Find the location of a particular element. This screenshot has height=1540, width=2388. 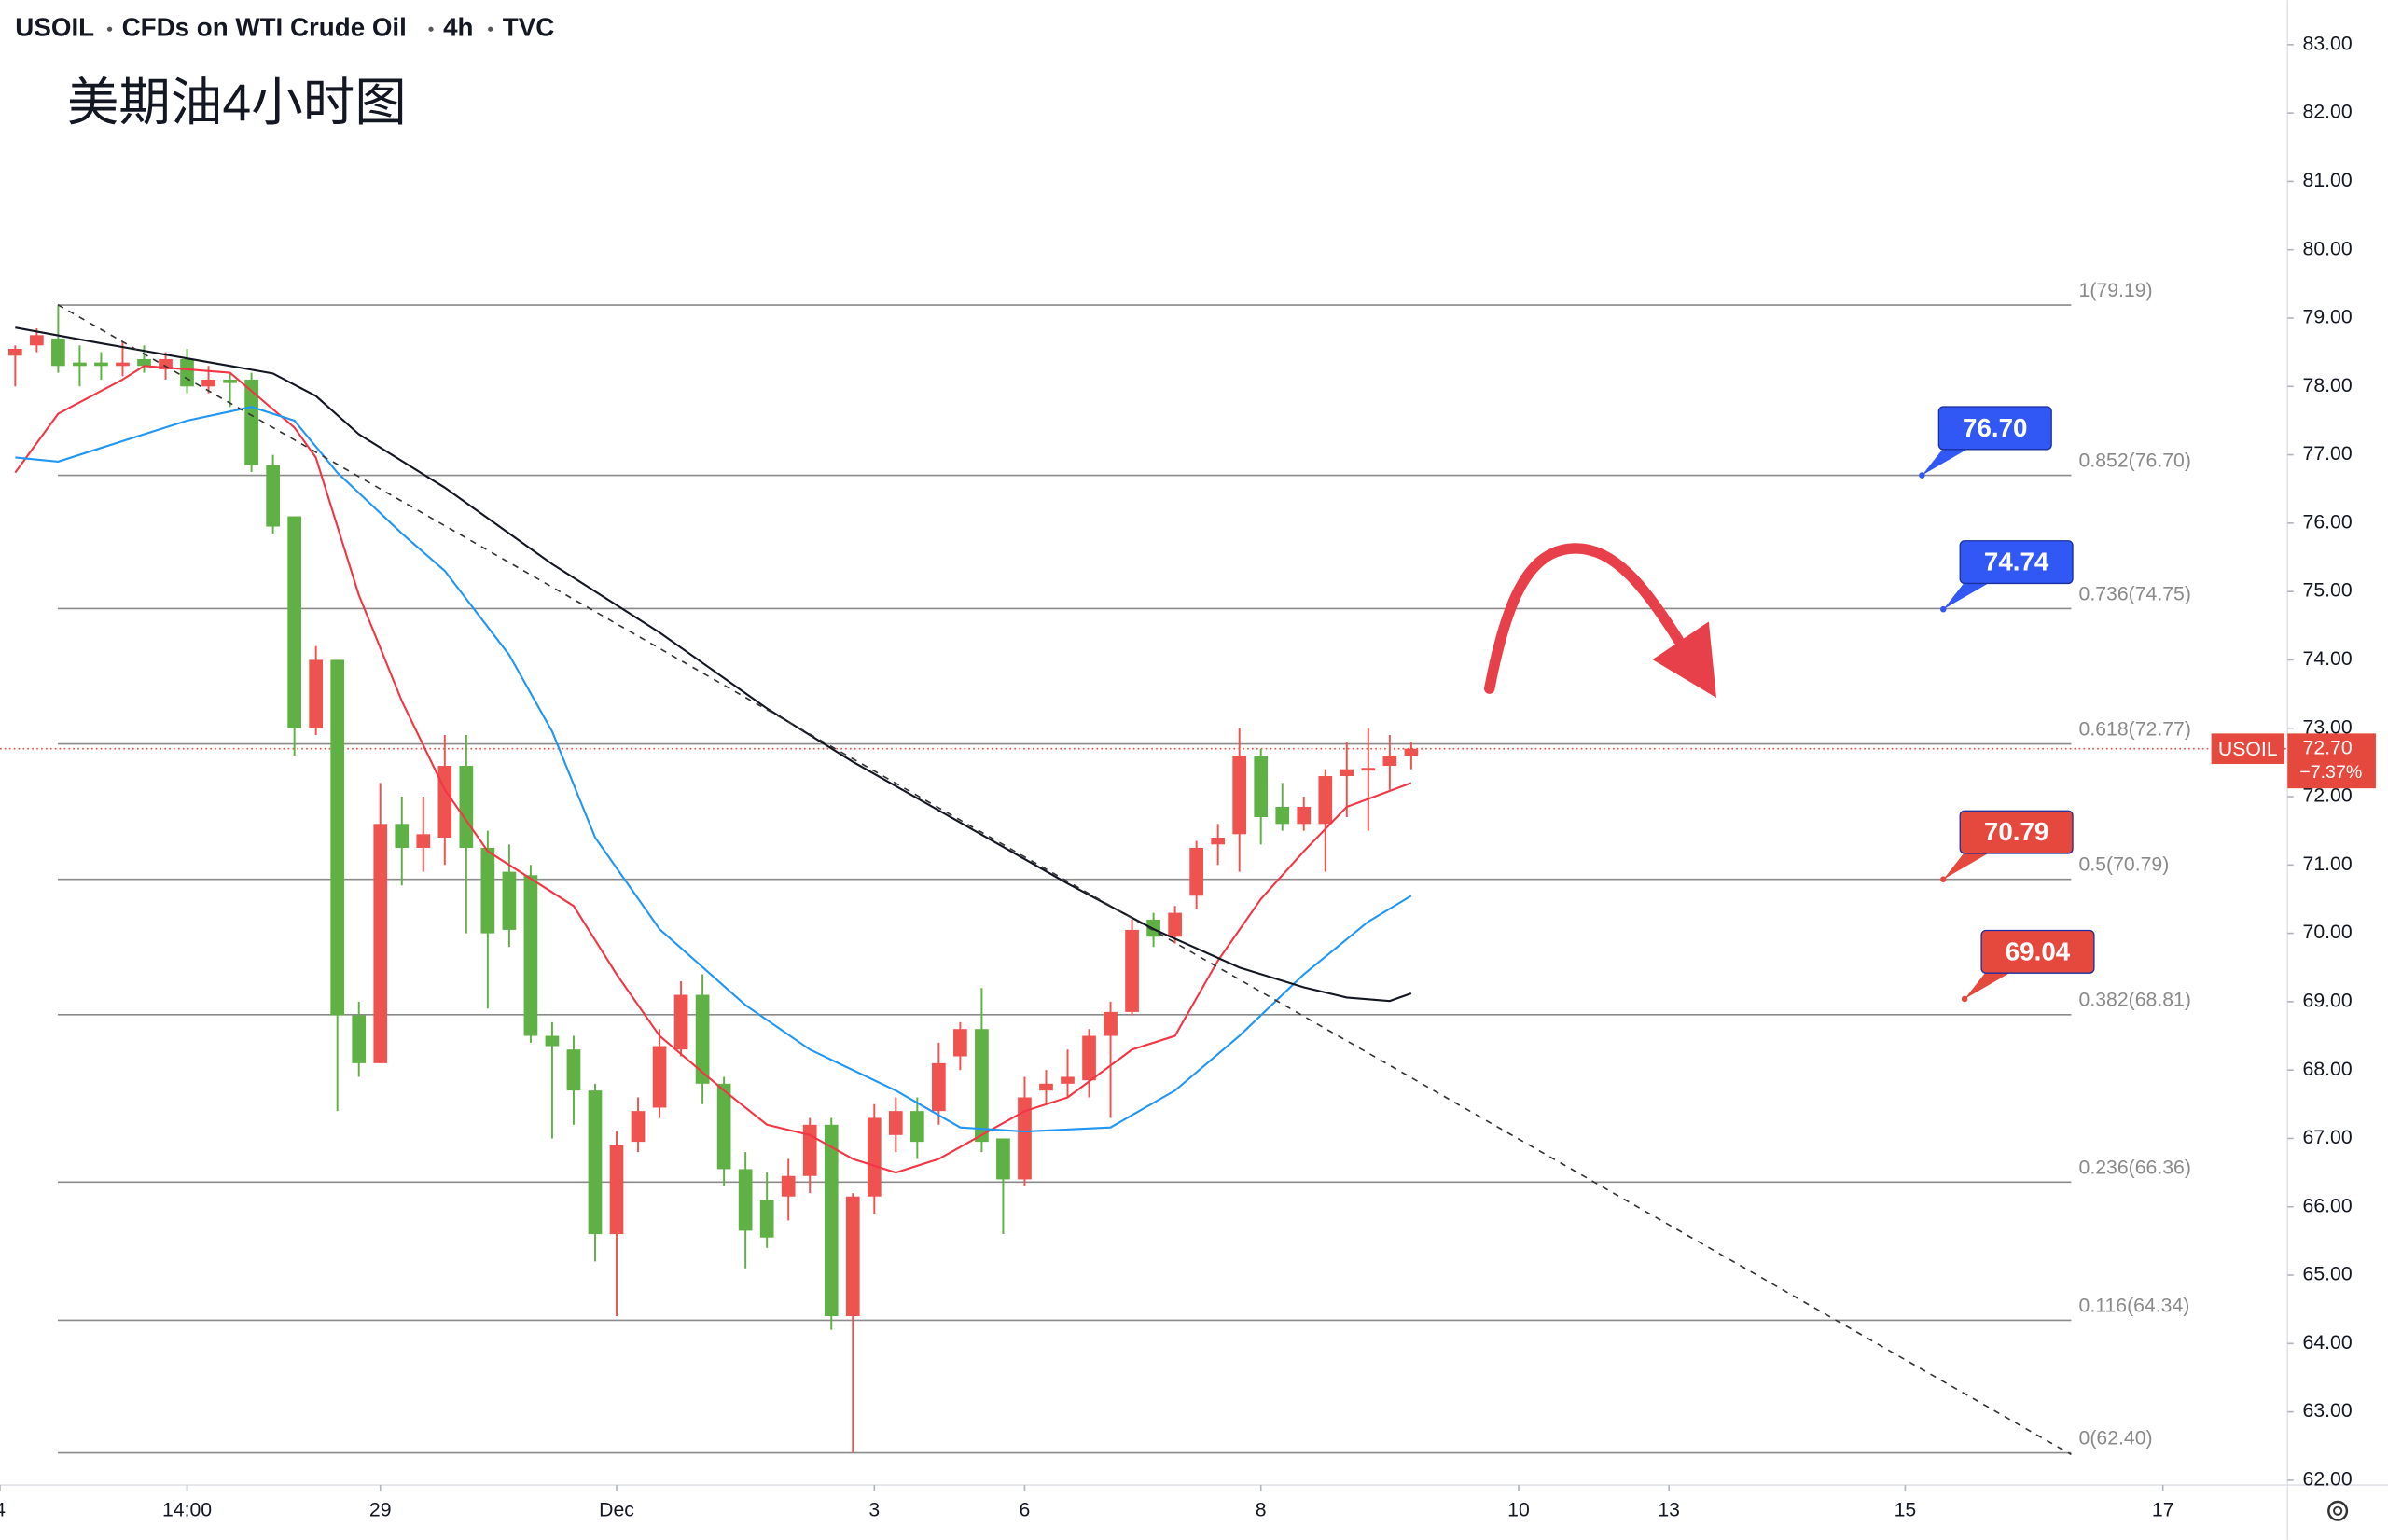

y-tick-label: 65.00 is located at coordinates (2328, 1274).